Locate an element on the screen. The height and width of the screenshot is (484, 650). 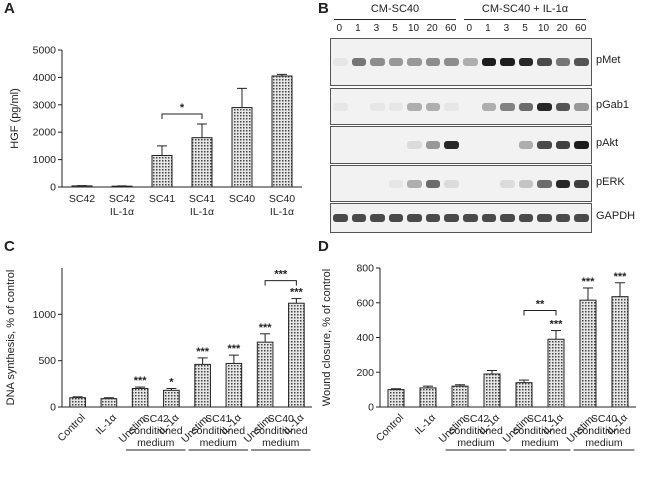
significance-bracket-label: *** is located at coordinates (281, 275).